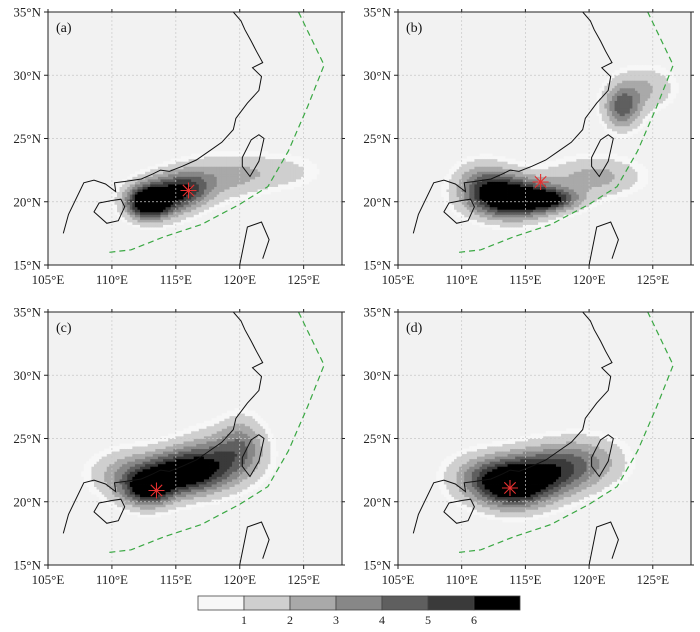 This screenshot has height=632, width=700. What do you see at coordinates (414, 328) in the screenshot?
I see `panel-label: (d)` at bounding box center [414, 328].